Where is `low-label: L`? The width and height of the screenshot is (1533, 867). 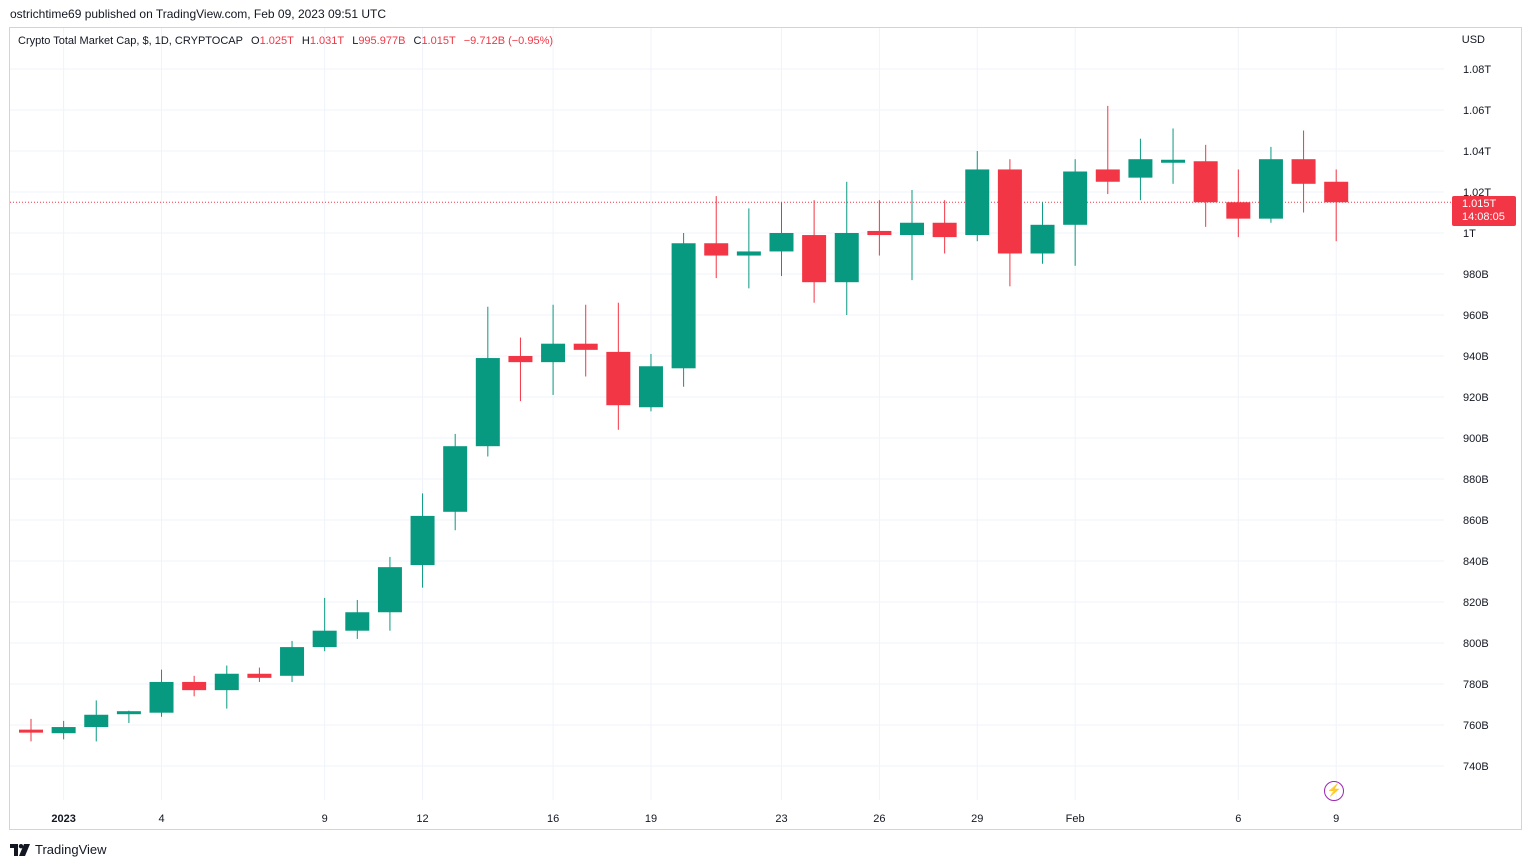
low-label: L is located at coordinates (355, 41).